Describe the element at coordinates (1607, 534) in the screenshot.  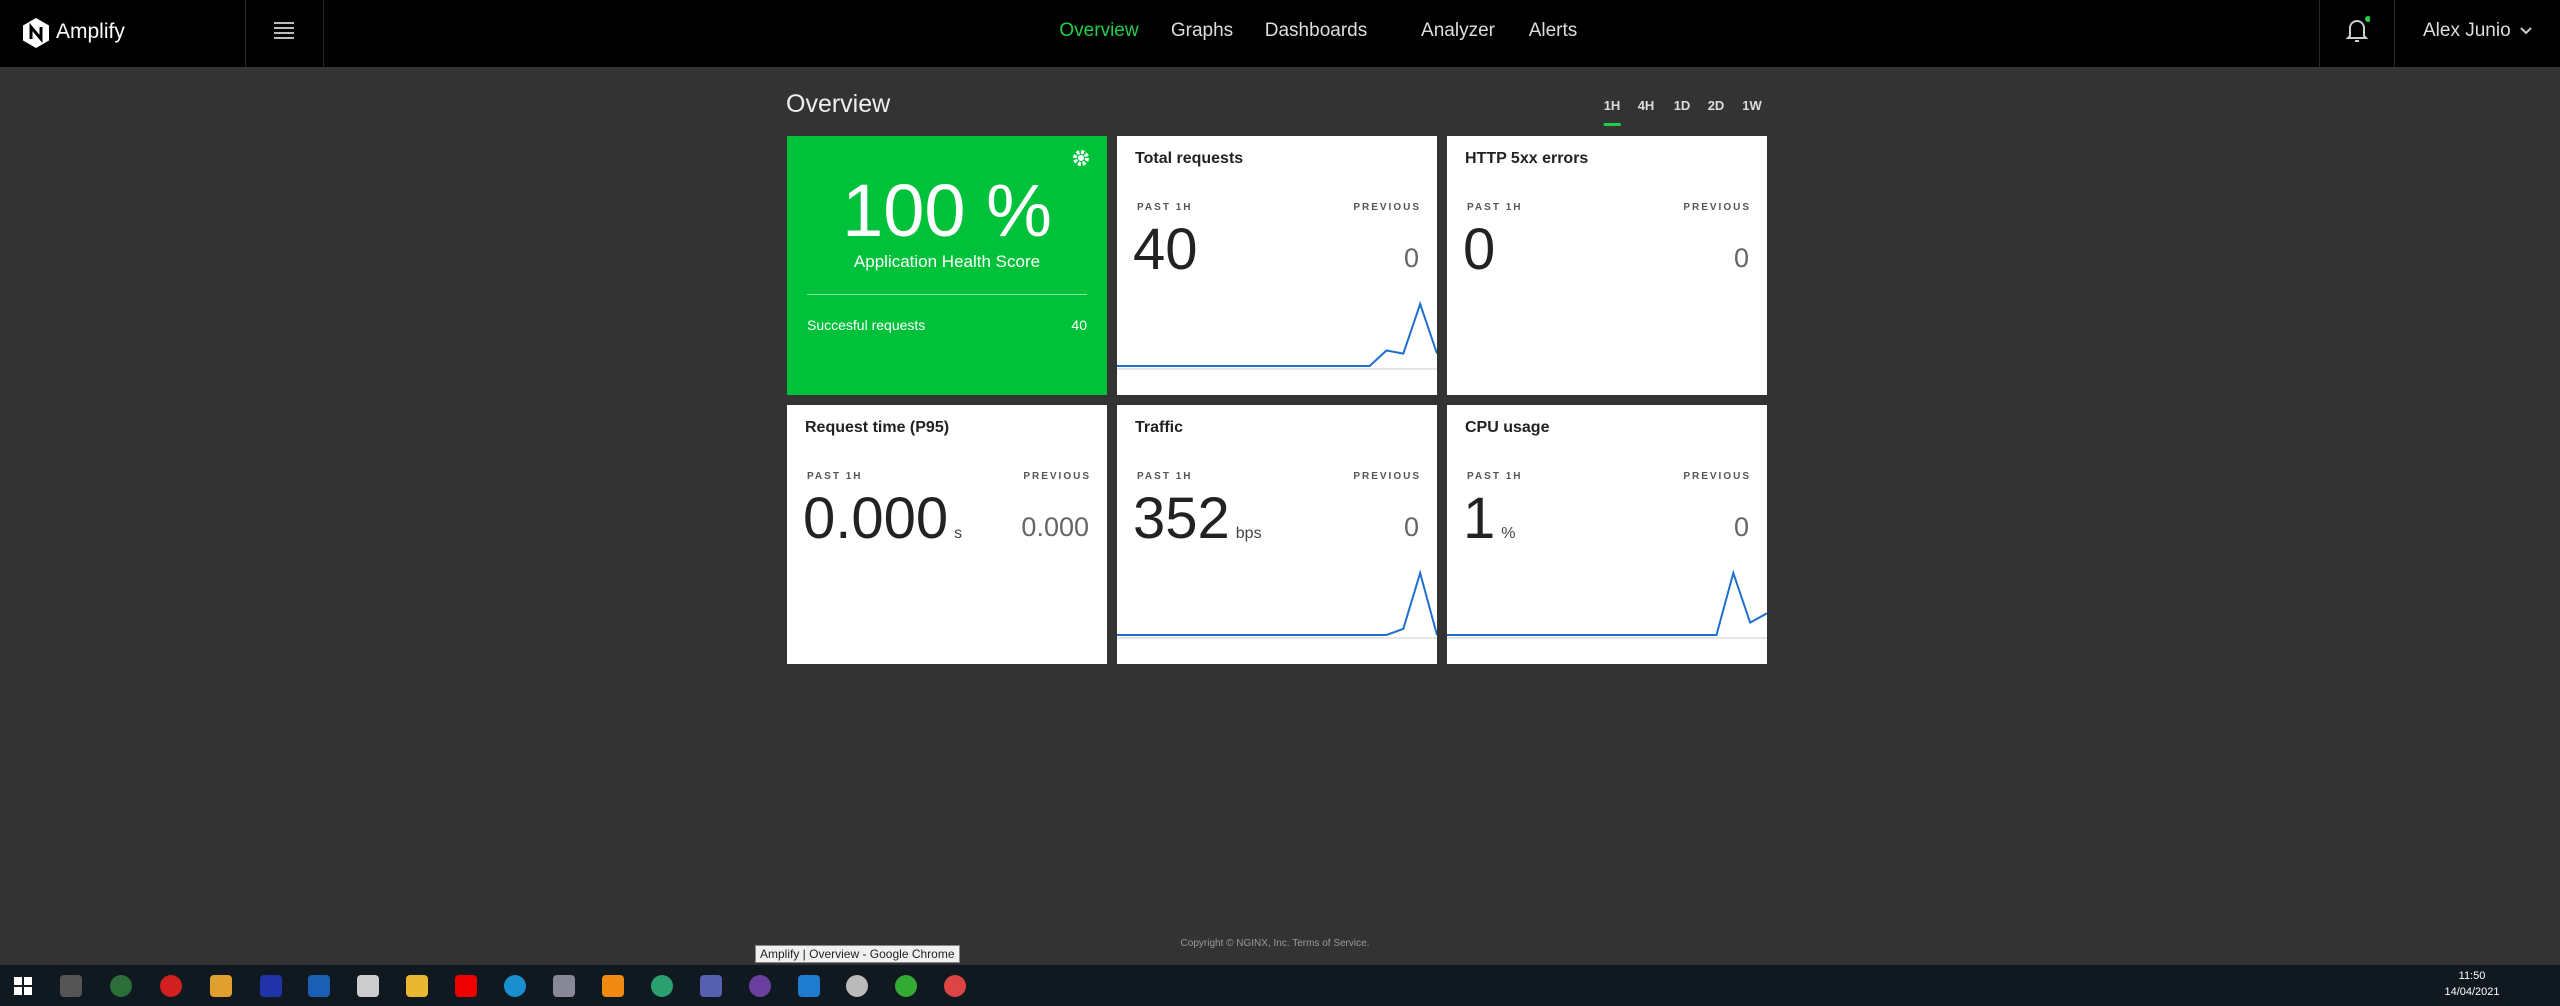
I see `metric-card: CPU usage PAST 1H PREVIOUS 1% 0` at that location.